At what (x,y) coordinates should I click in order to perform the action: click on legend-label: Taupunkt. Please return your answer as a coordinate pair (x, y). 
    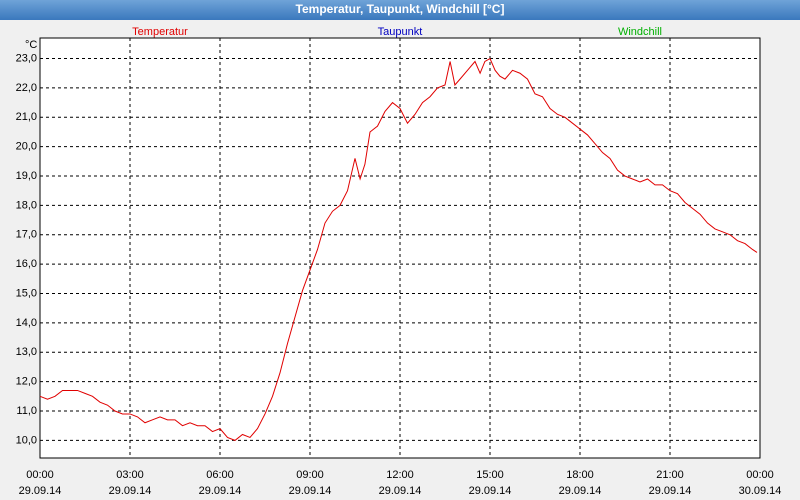
    Looking at the image, I should click on (400, 32).